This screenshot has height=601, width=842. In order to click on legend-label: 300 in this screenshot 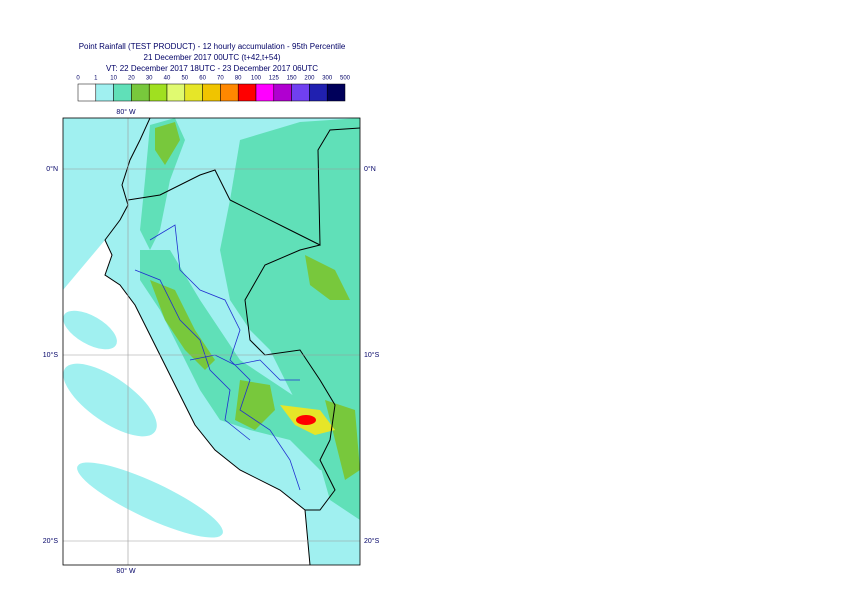, I will do `click(327, 79)`.